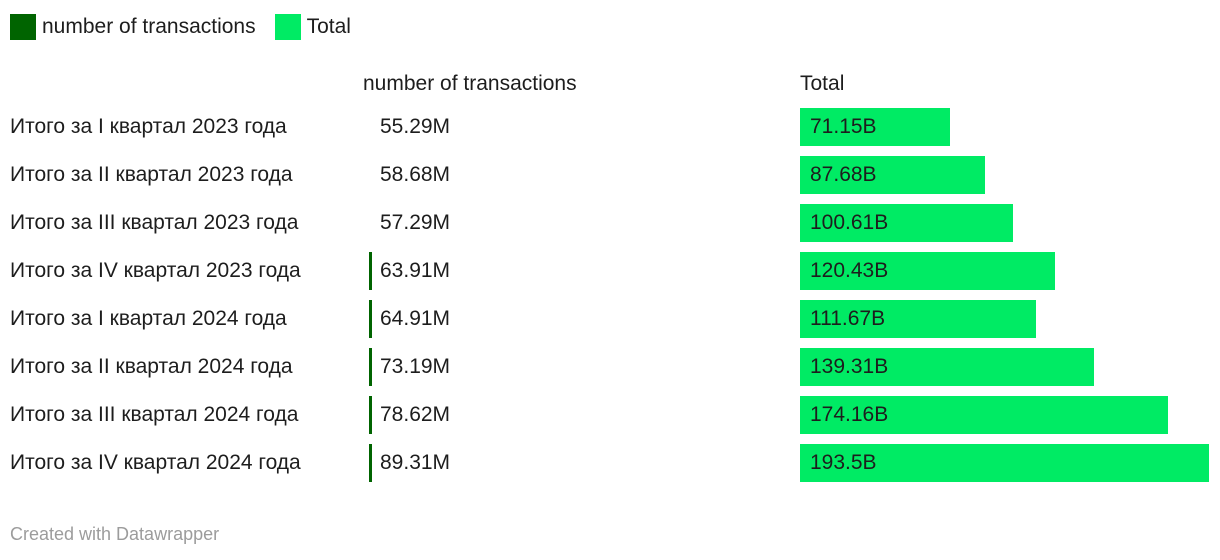  I want to click on total-bar: 100.61B, so click(906, 223).